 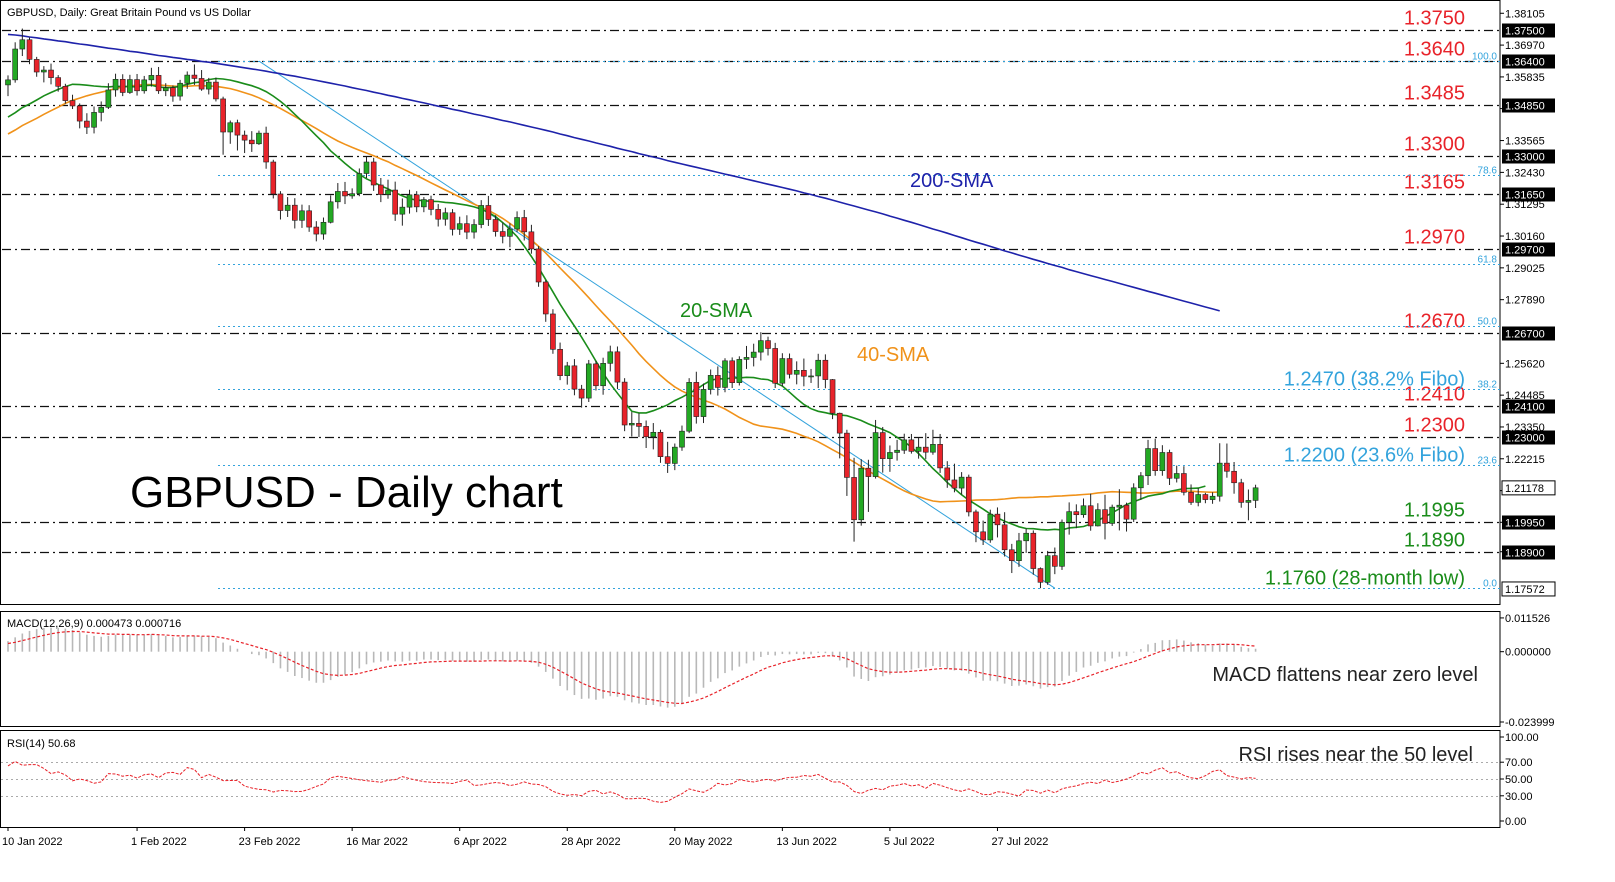 I want to click on price-tick-label: 1.22215, so click(x=1525, y=460).